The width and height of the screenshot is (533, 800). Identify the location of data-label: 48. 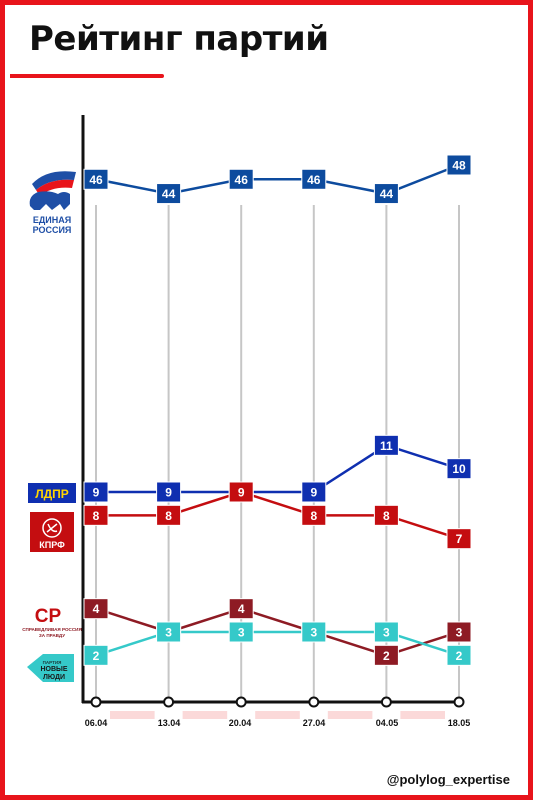
(459, 166).